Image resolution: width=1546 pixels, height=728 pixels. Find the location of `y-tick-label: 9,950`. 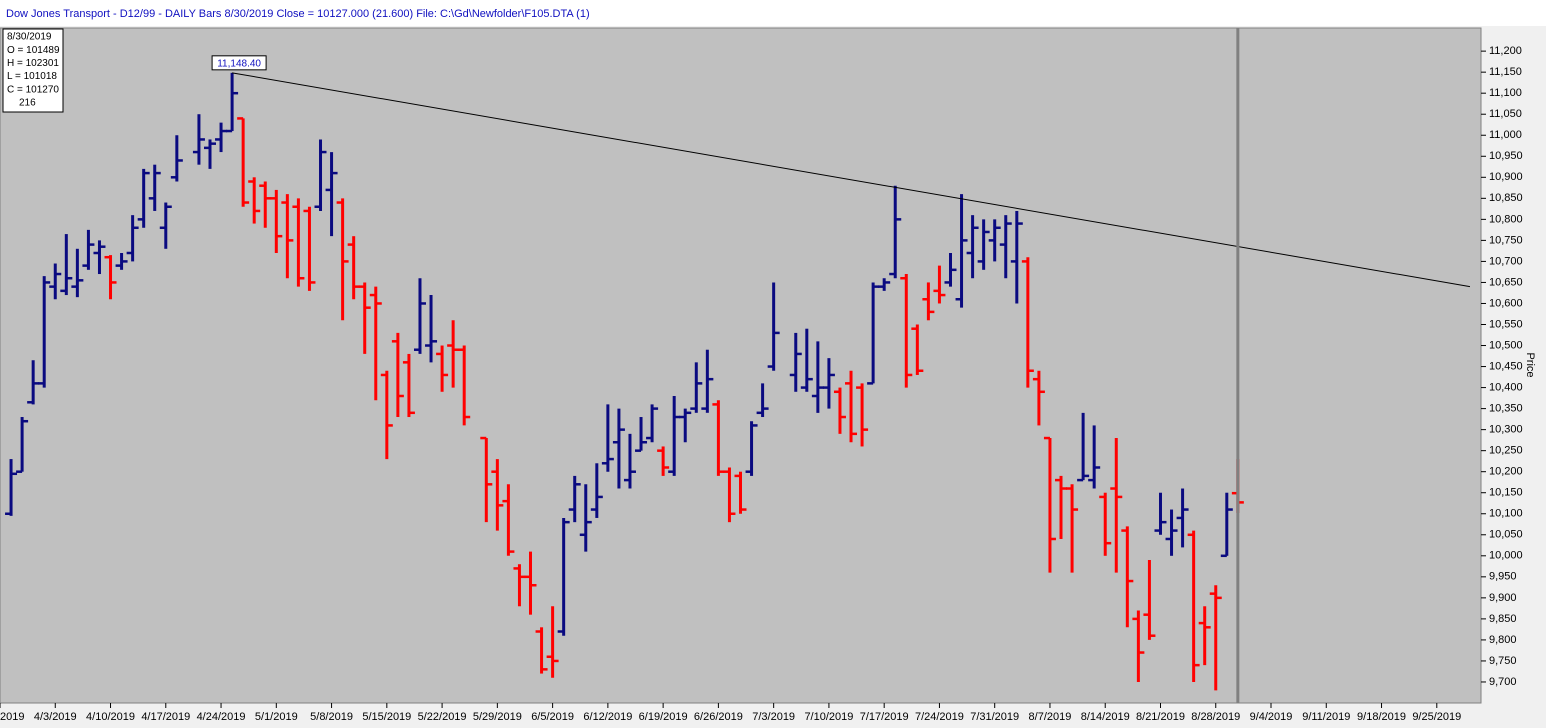

y-tick-label: 9,950 is located at coordinates (1503, 577).